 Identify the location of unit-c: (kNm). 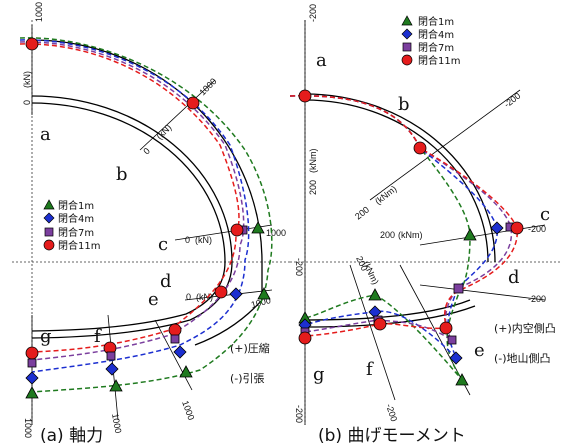
(410, 235).